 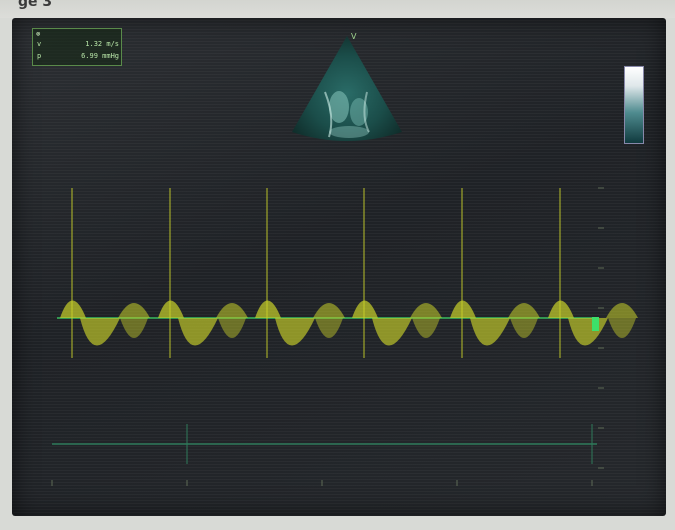 What do you see at coordinates (337, 9) in the screenshot?
I see `page-header: ge 3` at bounding box center [337, 9].